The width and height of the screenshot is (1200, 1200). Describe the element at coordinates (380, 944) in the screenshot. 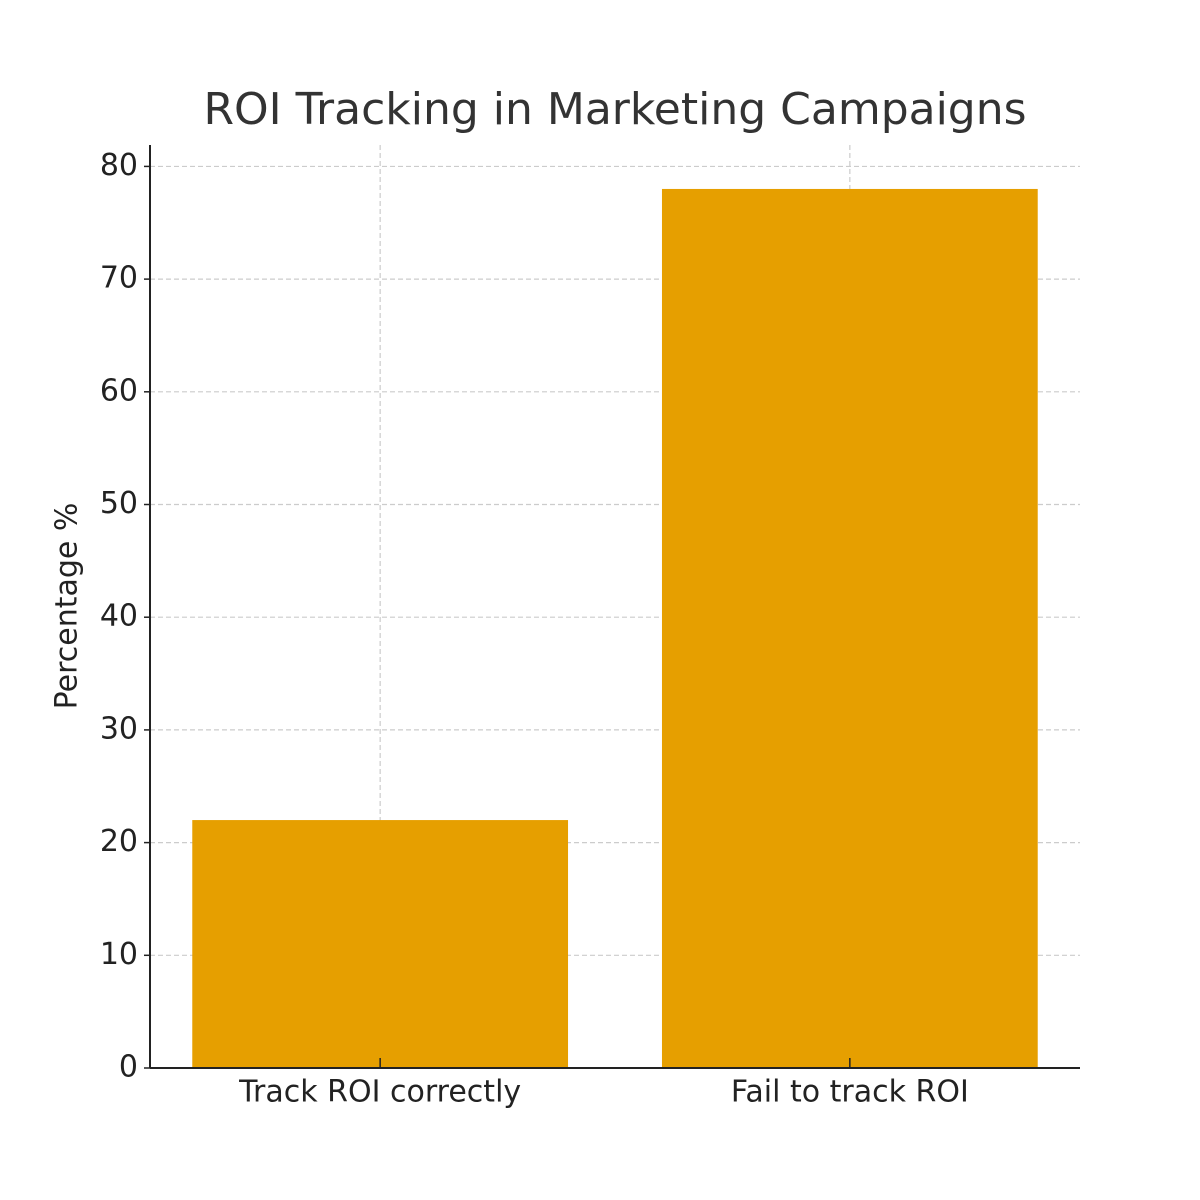

I see `bar` at that location.